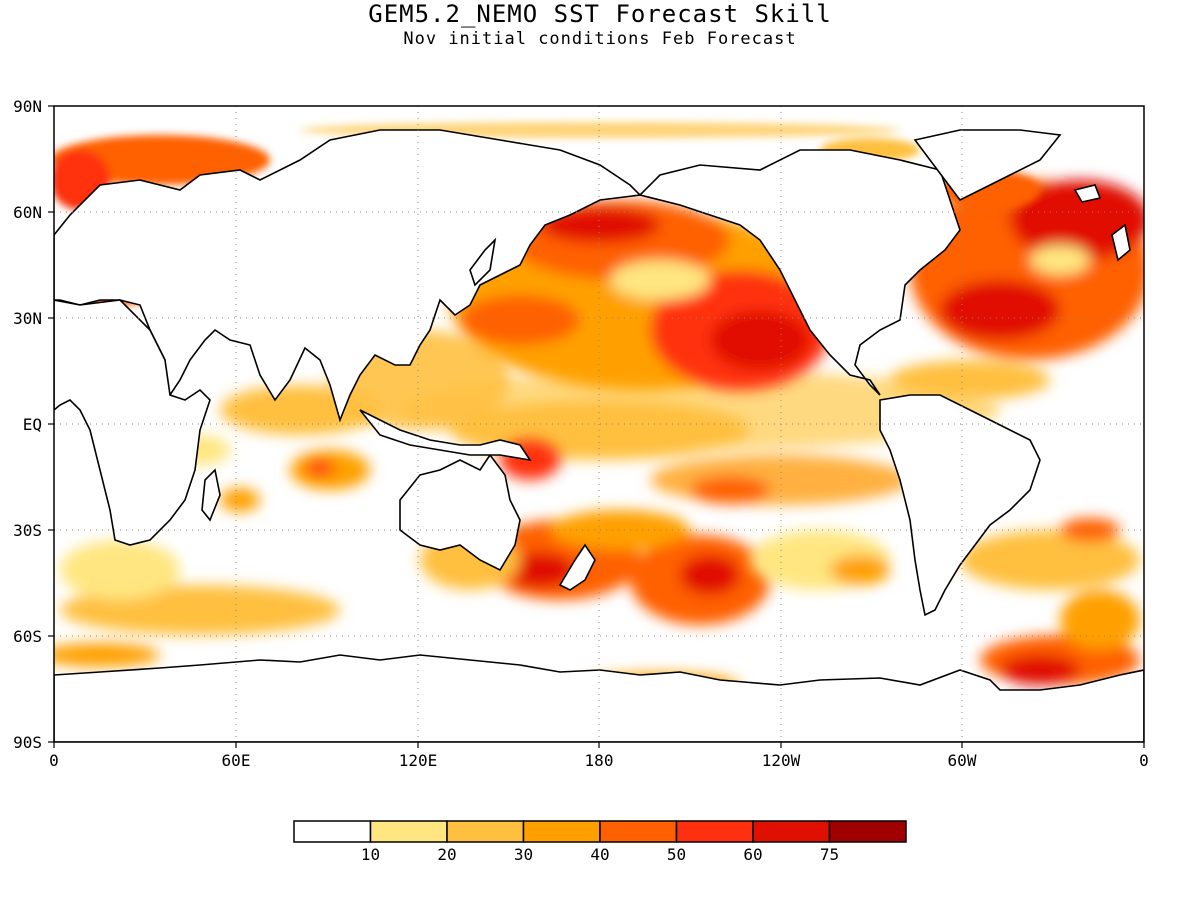  What do you see at coordinates (599, 760) in the screenshot?
I see `lon-label-180: 180` at bounding box center [599, 760].